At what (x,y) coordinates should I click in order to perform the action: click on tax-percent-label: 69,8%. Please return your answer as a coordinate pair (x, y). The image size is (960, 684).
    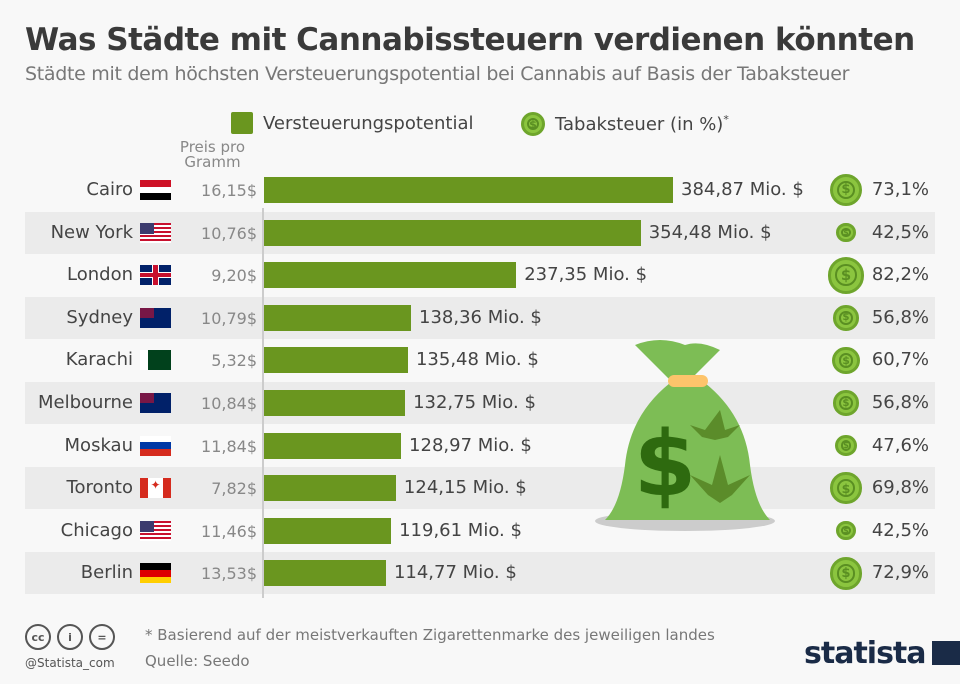
    Looking at the image, I should click on (900, 488).